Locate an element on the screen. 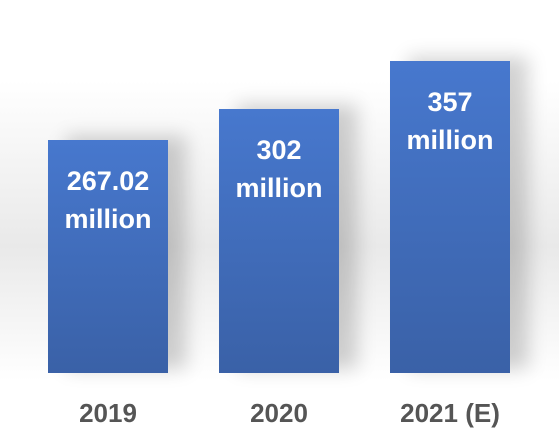 The width and height of the screenshot is (559, 448). bar: 267.02 million is located at coordinates (108, 256).